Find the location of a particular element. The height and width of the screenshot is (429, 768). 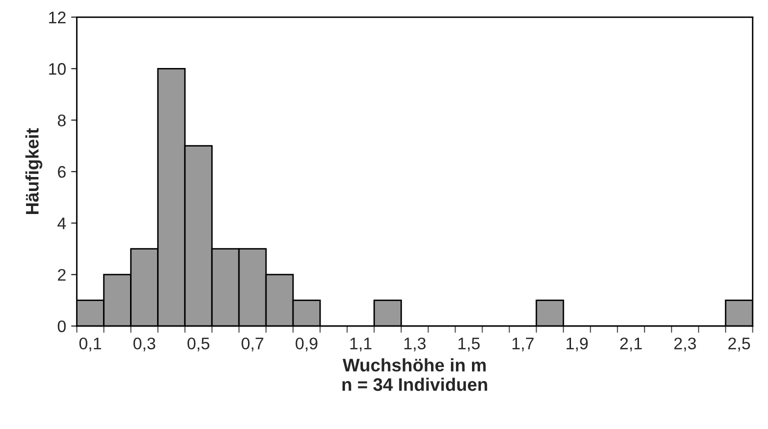

x-tick-label: 2,1 is located at coordinates (631, 345).